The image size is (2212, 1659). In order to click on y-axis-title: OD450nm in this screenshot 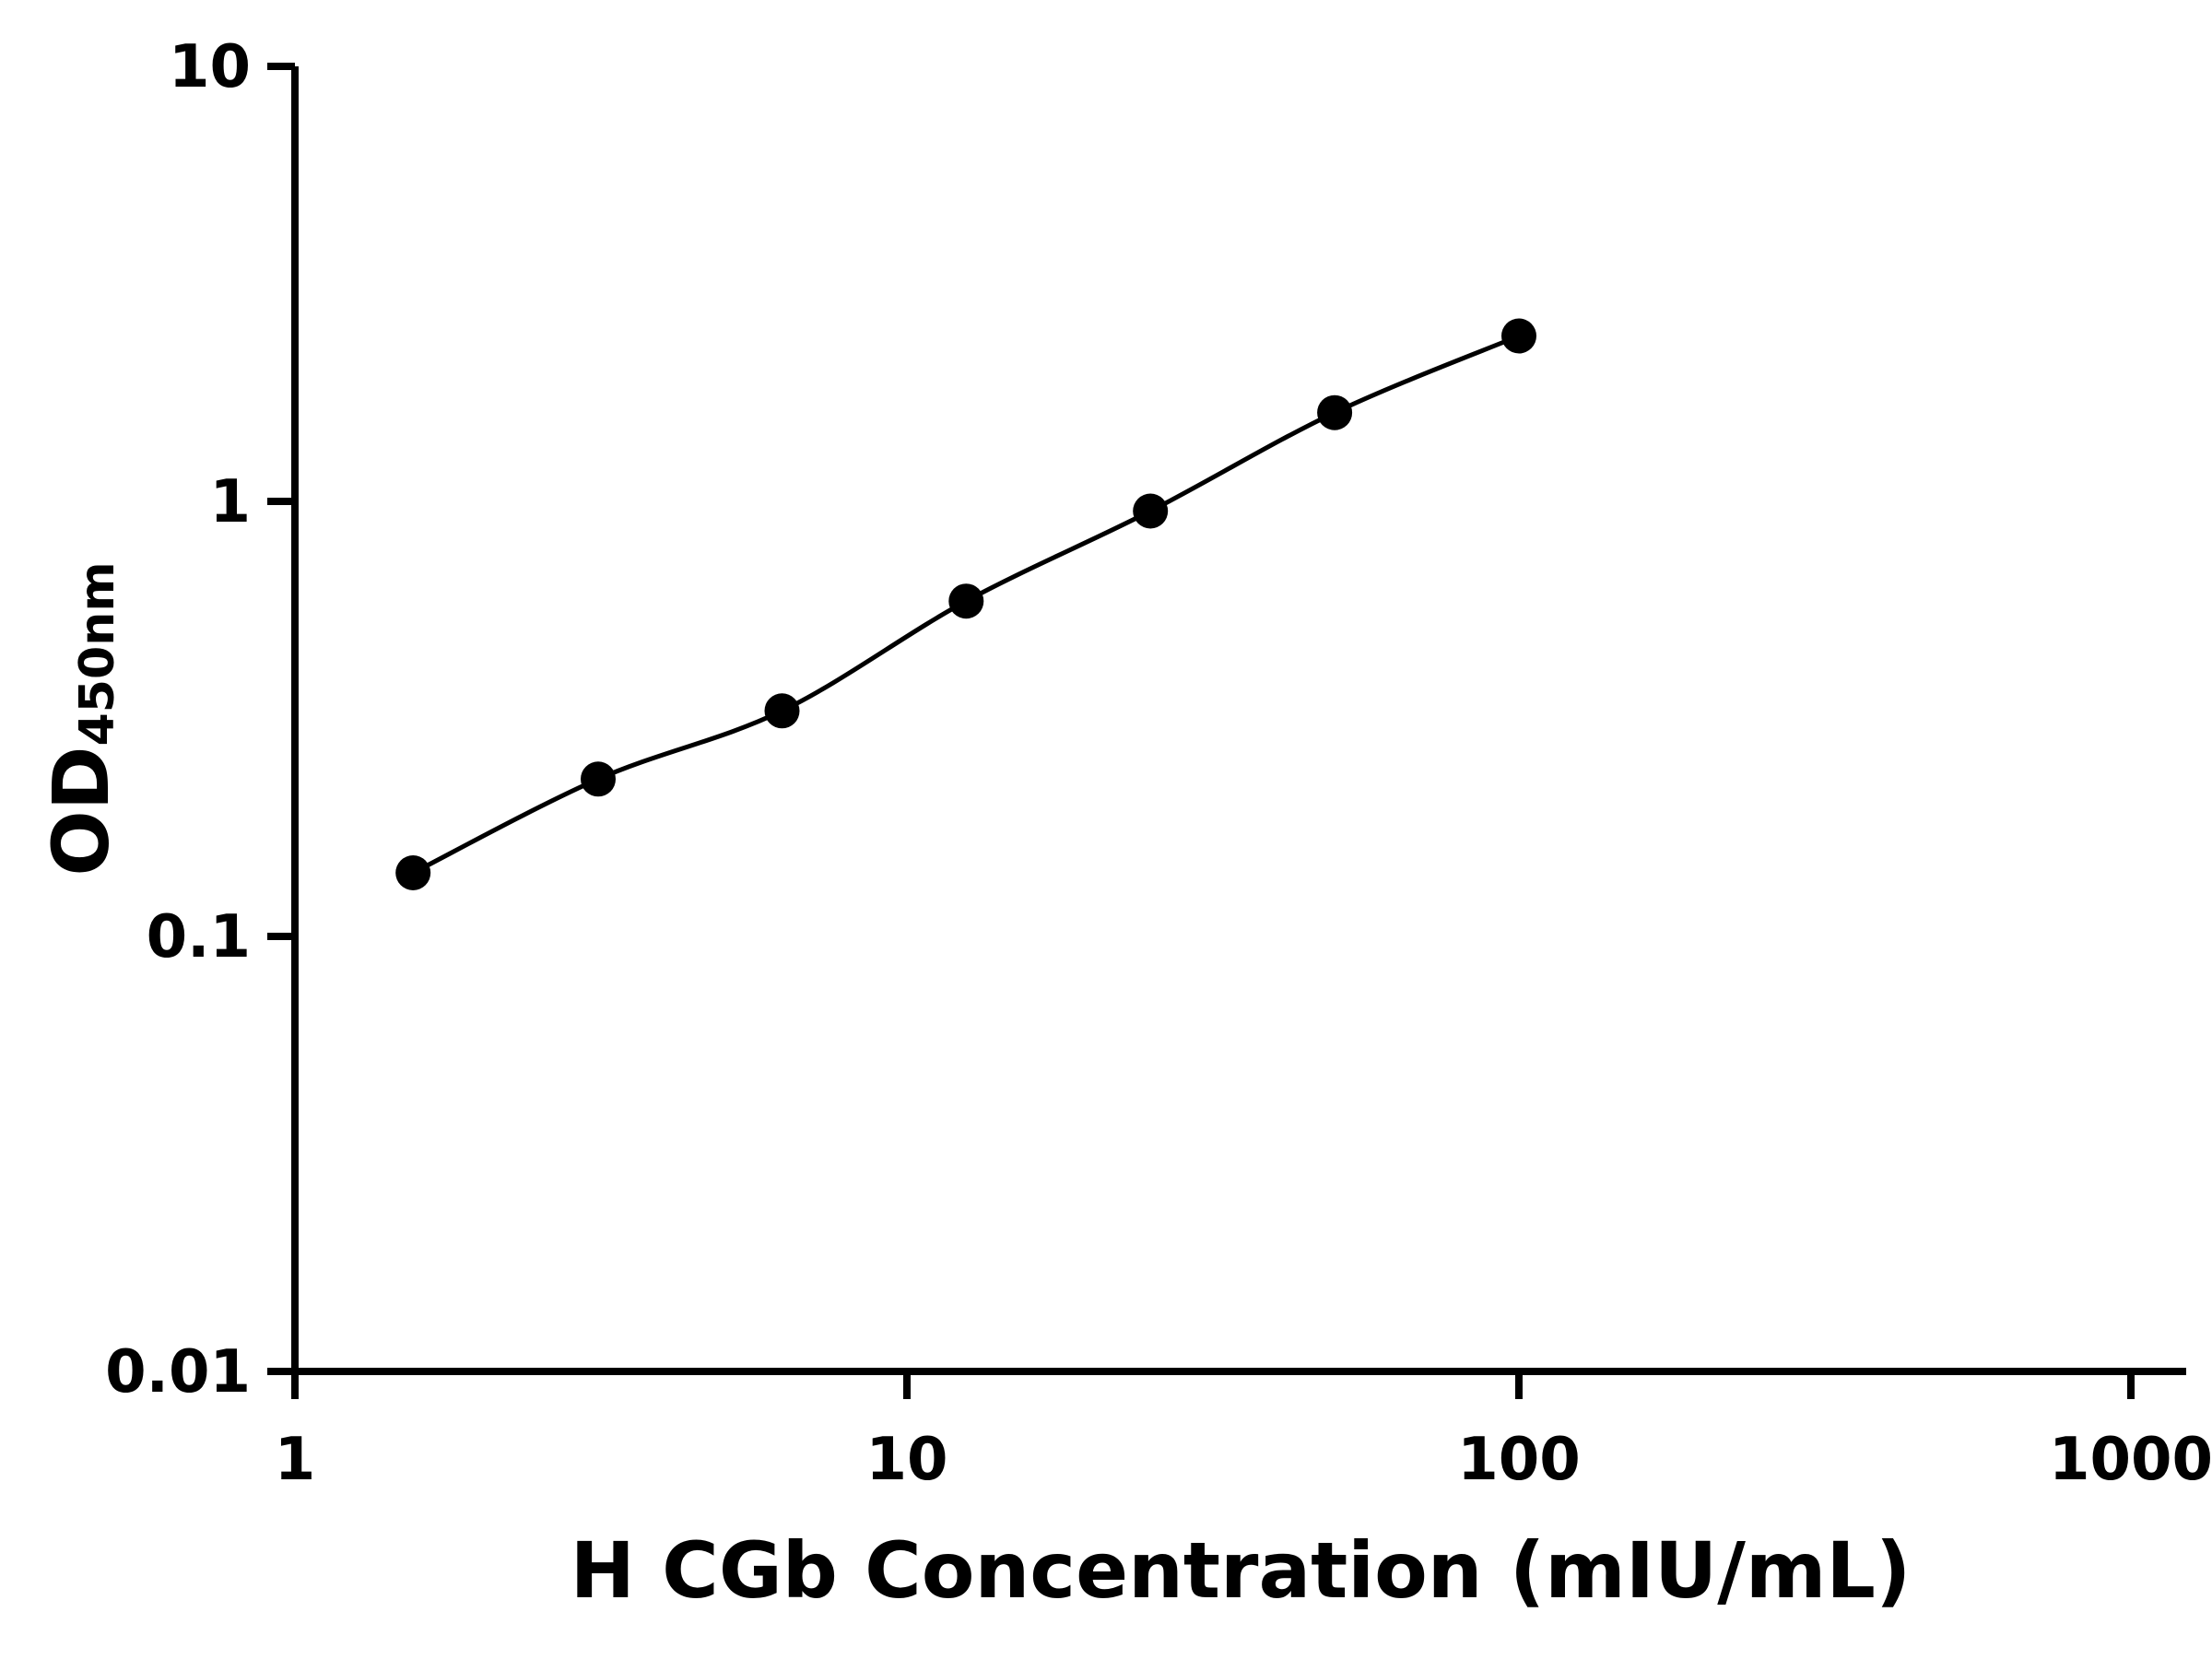, I will do `click(81, 718)`.